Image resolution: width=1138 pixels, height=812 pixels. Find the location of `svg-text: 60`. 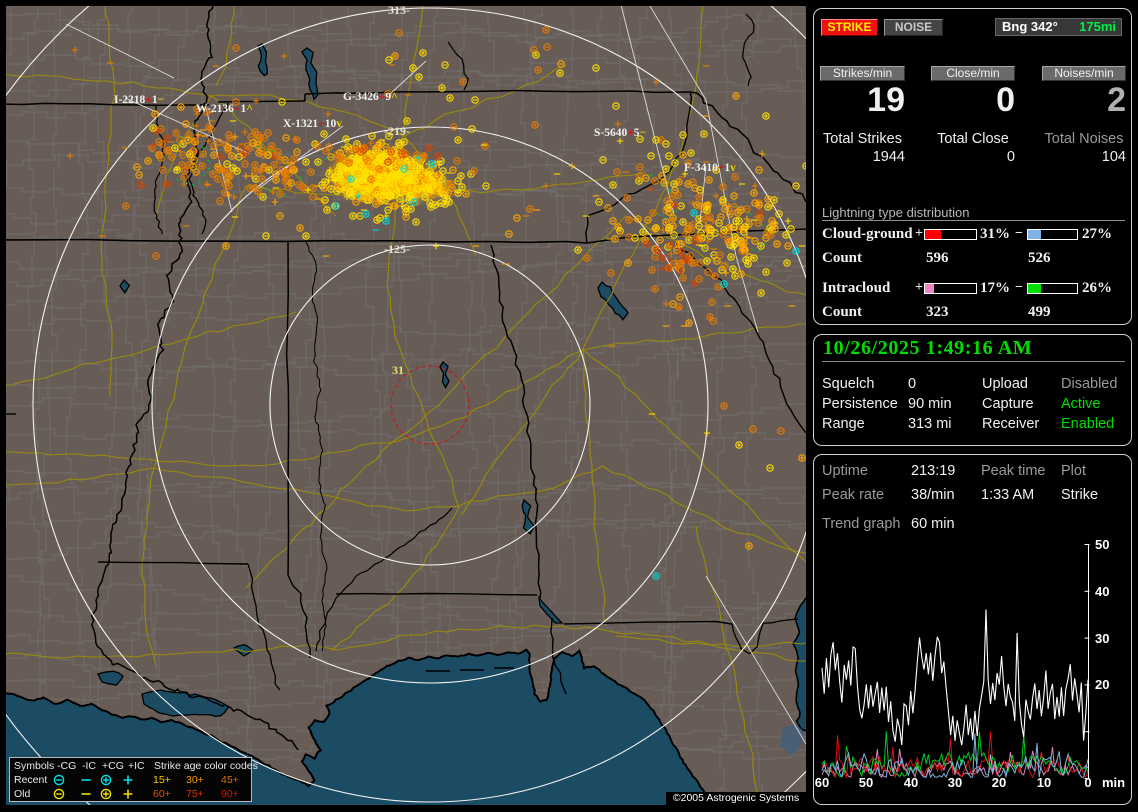

svg-text: 60 is located at coordinates (822, 782).